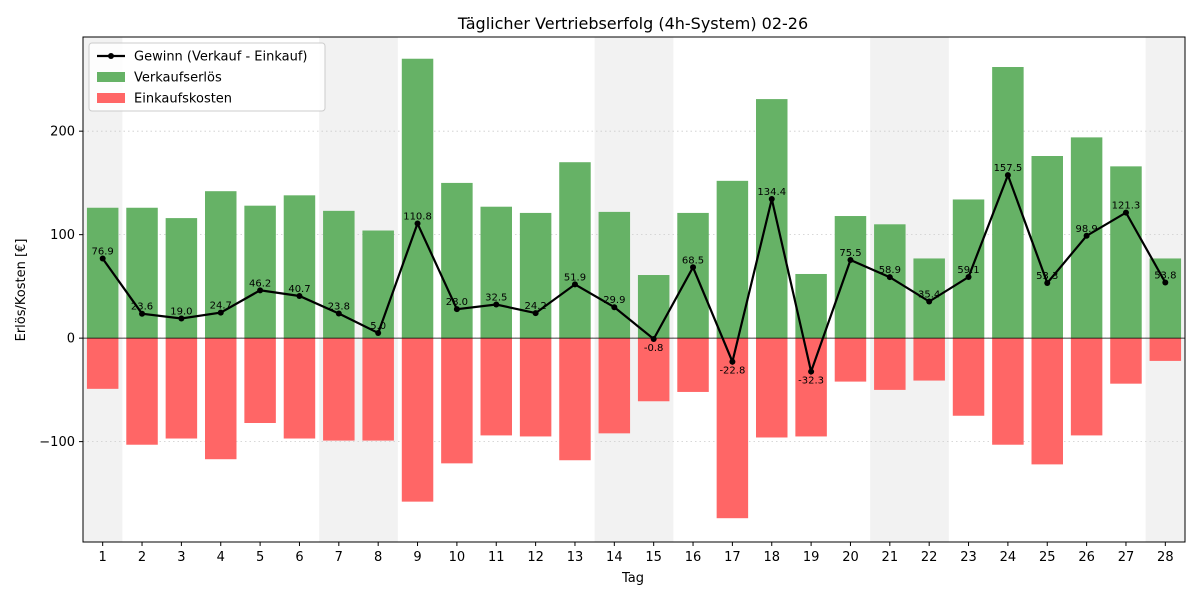  I want to click on x-axis-label: Tag, so click(632, 578).